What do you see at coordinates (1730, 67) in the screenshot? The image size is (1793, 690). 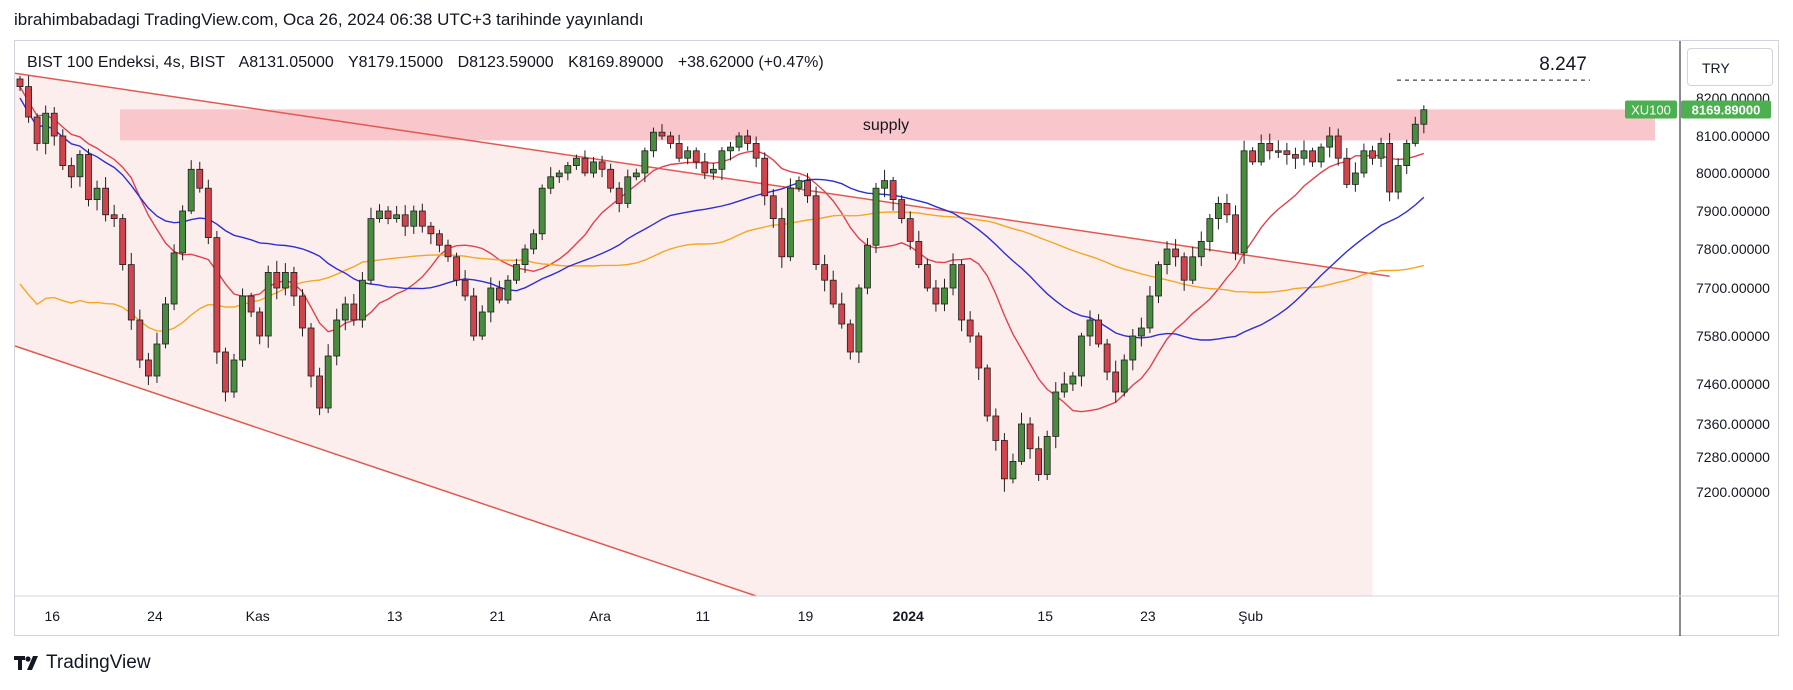 I see `currency-selector: TRY` at bounding box center [1730, 67].